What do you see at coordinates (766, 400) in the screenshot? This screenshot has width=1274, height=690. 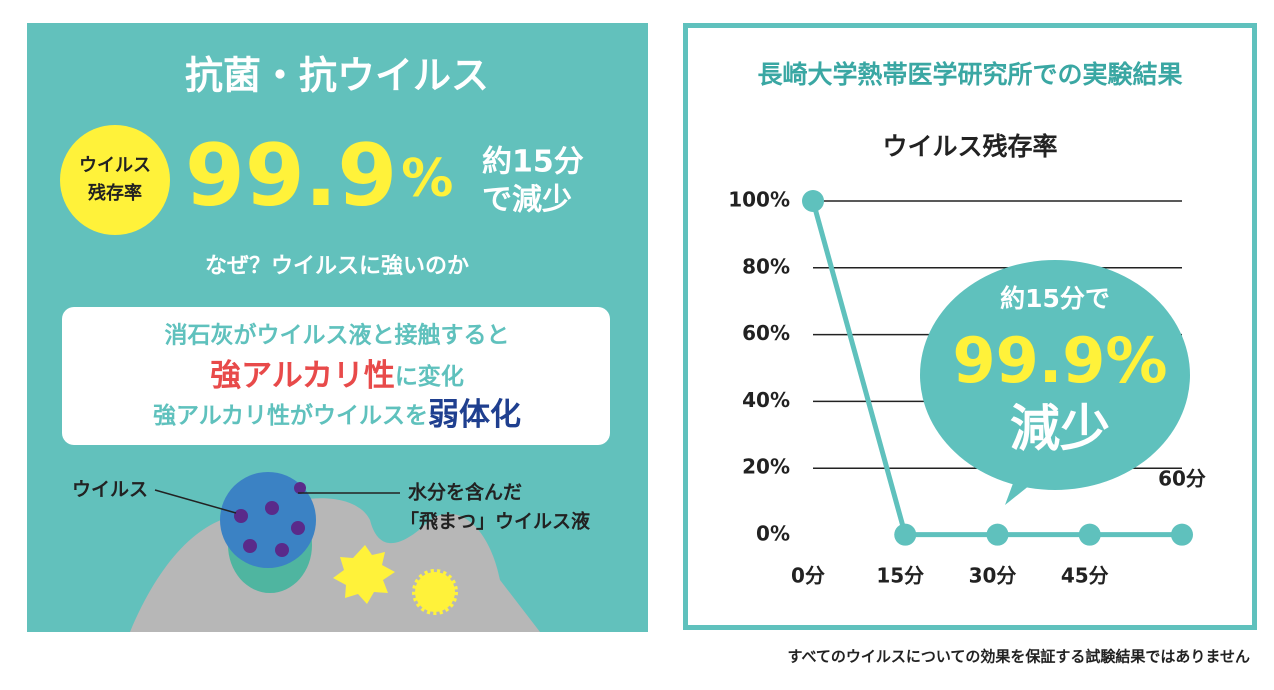 I see `y-tick-label: 40%` at bounding box center [766, 400].